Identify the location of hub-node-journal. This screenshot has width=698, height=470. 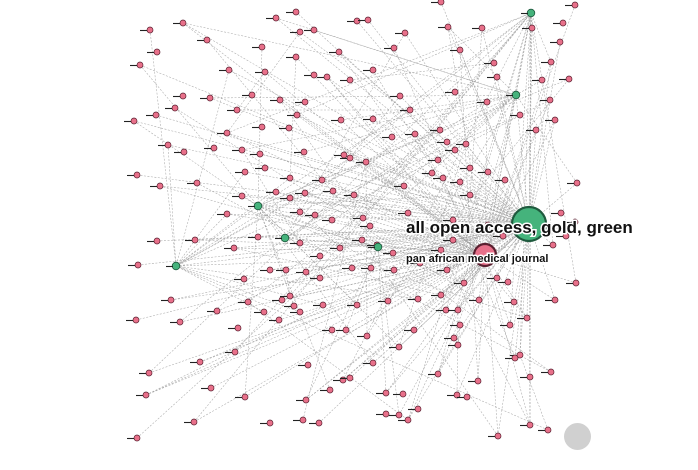
(485, 255).